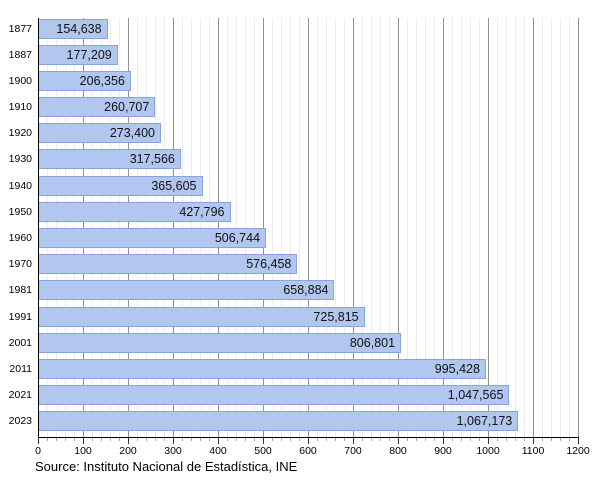 The image size is (600, 480). I want to click on year-label-1960: 1960, so click(20, 238).